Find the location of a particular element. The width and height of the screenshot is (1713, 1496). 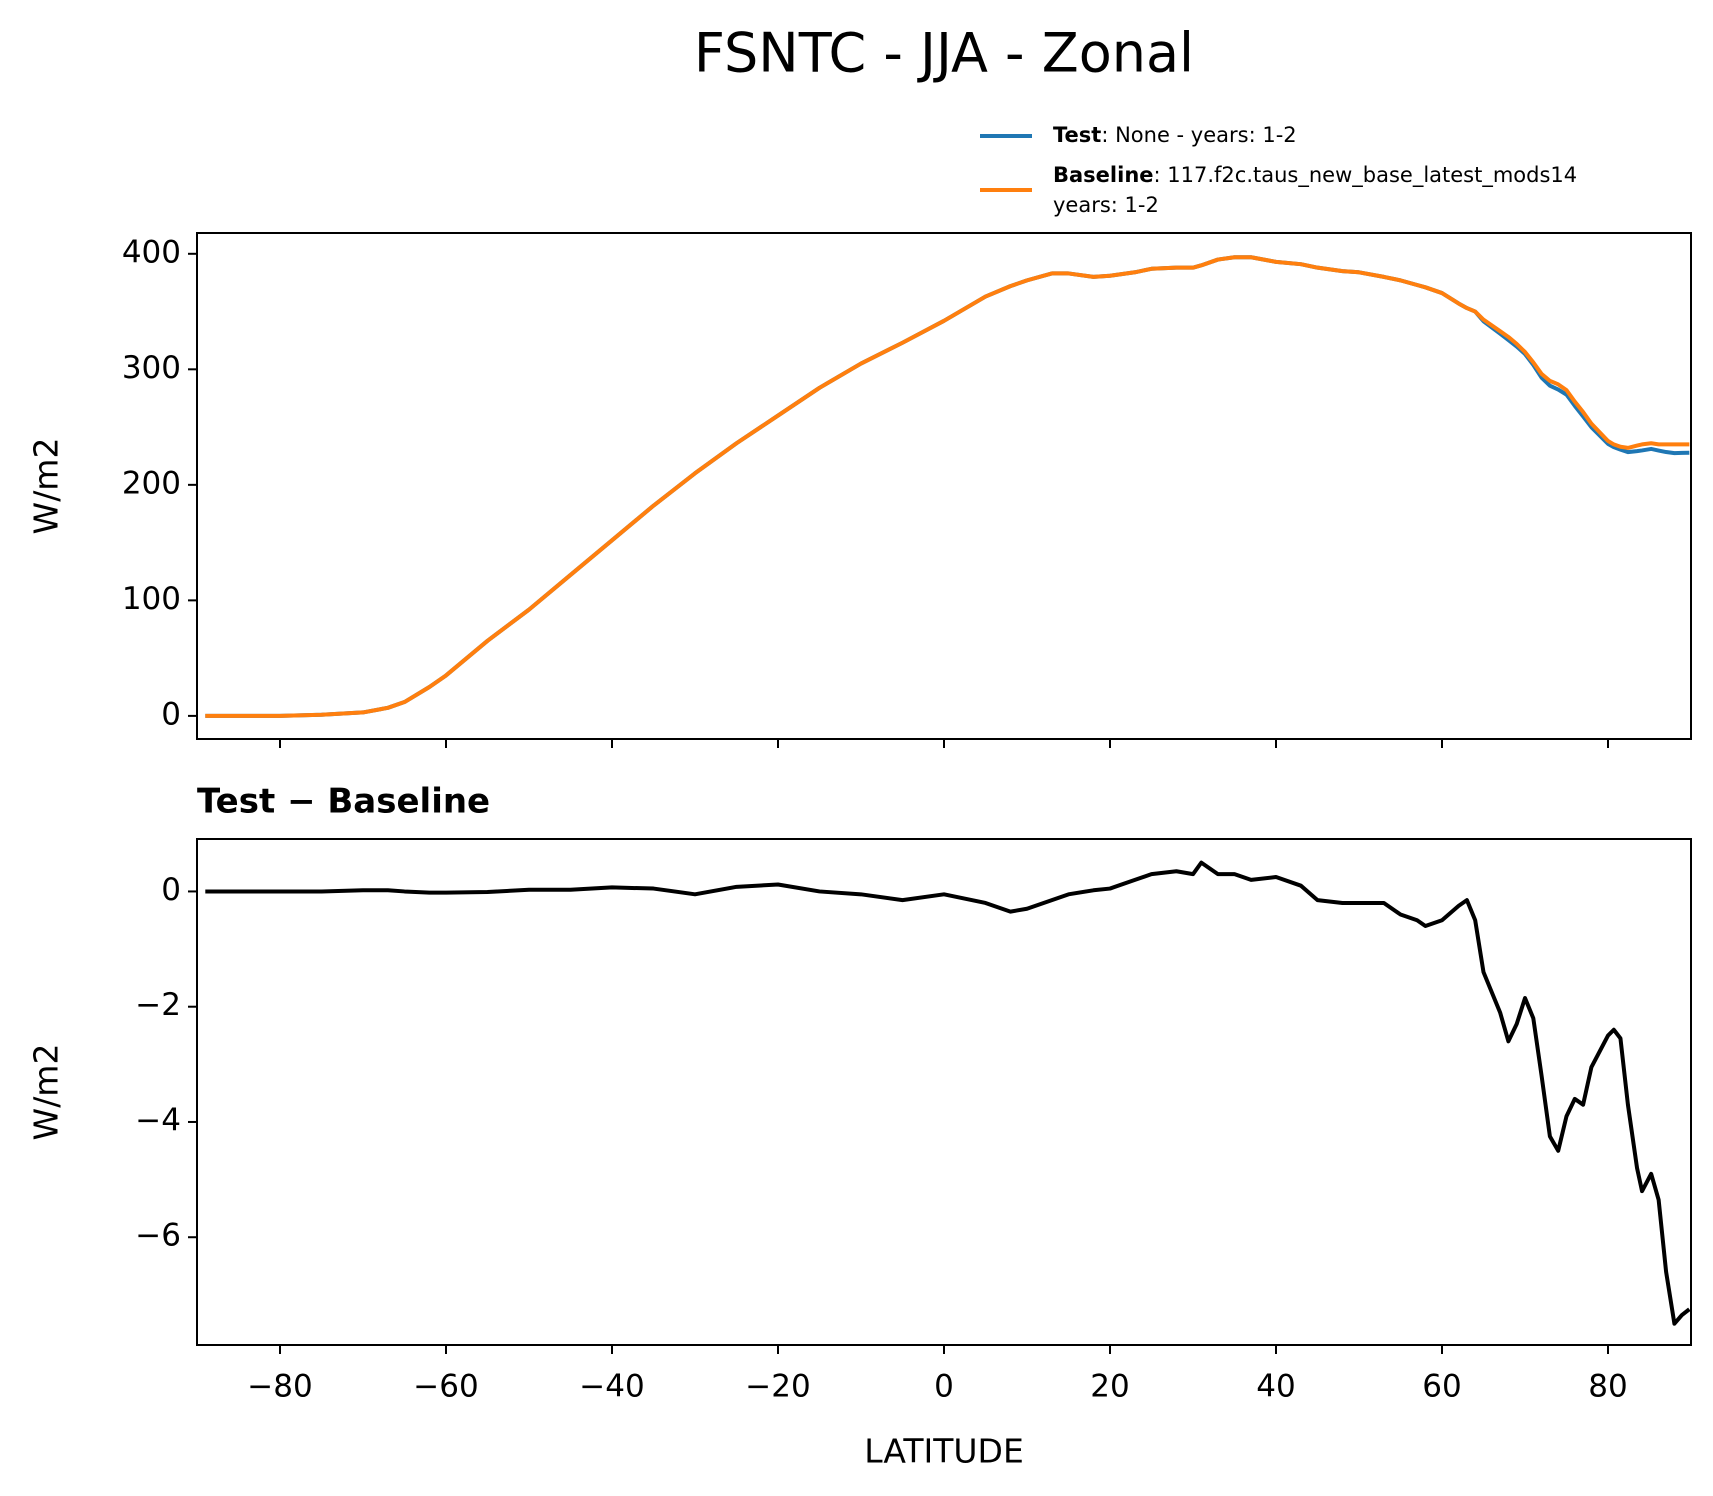

y-tick-label: 400 is located at coordinates (151, 252).